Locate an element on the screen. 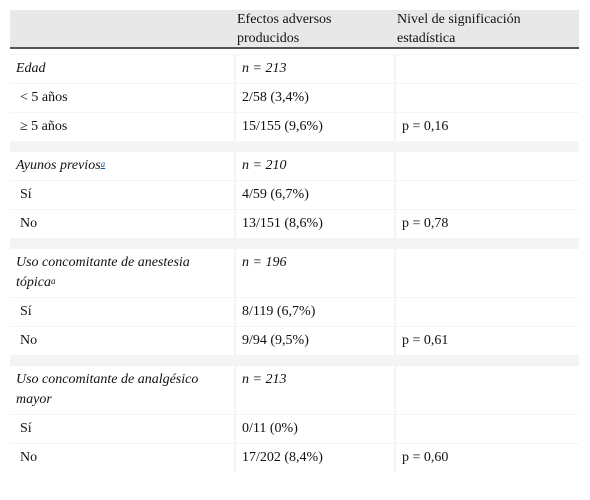 The height and width of the screenshot is (500, 590). row-value: 17/202 (8,4%) is located at coordinates (315, 458).